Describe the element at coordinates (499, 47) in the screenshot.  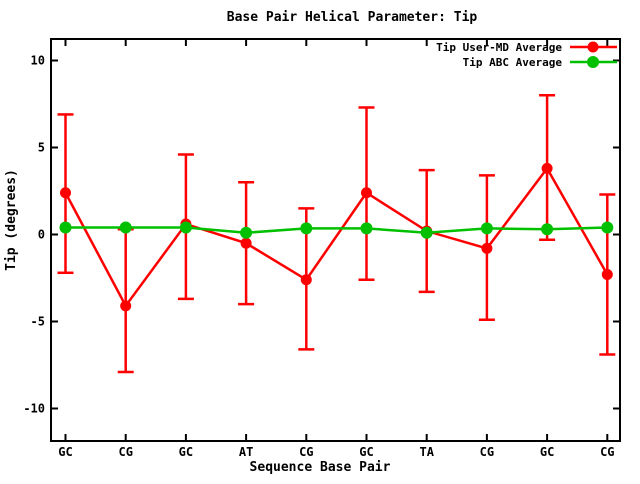
I see `legend-label-user-md: Tip User-MD Average` at that location.